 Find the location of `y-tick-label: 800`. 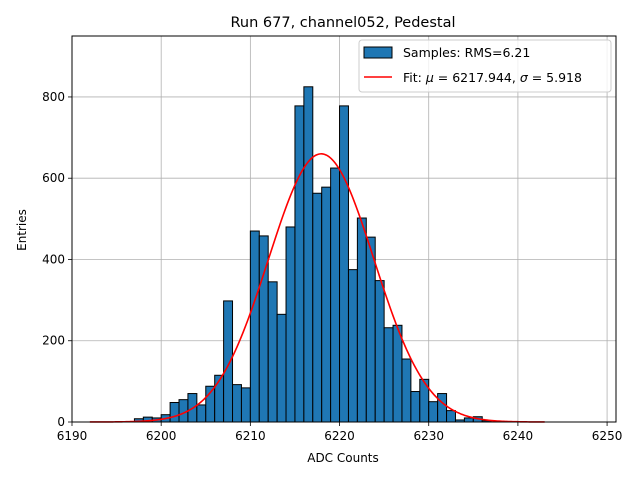

y-tick-label: 800 is located at coordinates (53, 97).